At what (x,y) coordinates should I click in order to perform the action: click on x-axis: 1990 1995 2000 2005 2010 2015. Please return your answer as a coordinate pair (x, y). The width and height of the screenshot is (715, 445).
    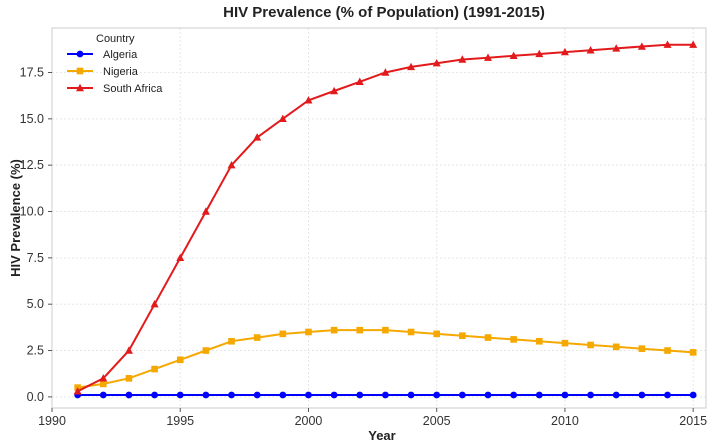
    Looking at the image, I should click on (372, 418).